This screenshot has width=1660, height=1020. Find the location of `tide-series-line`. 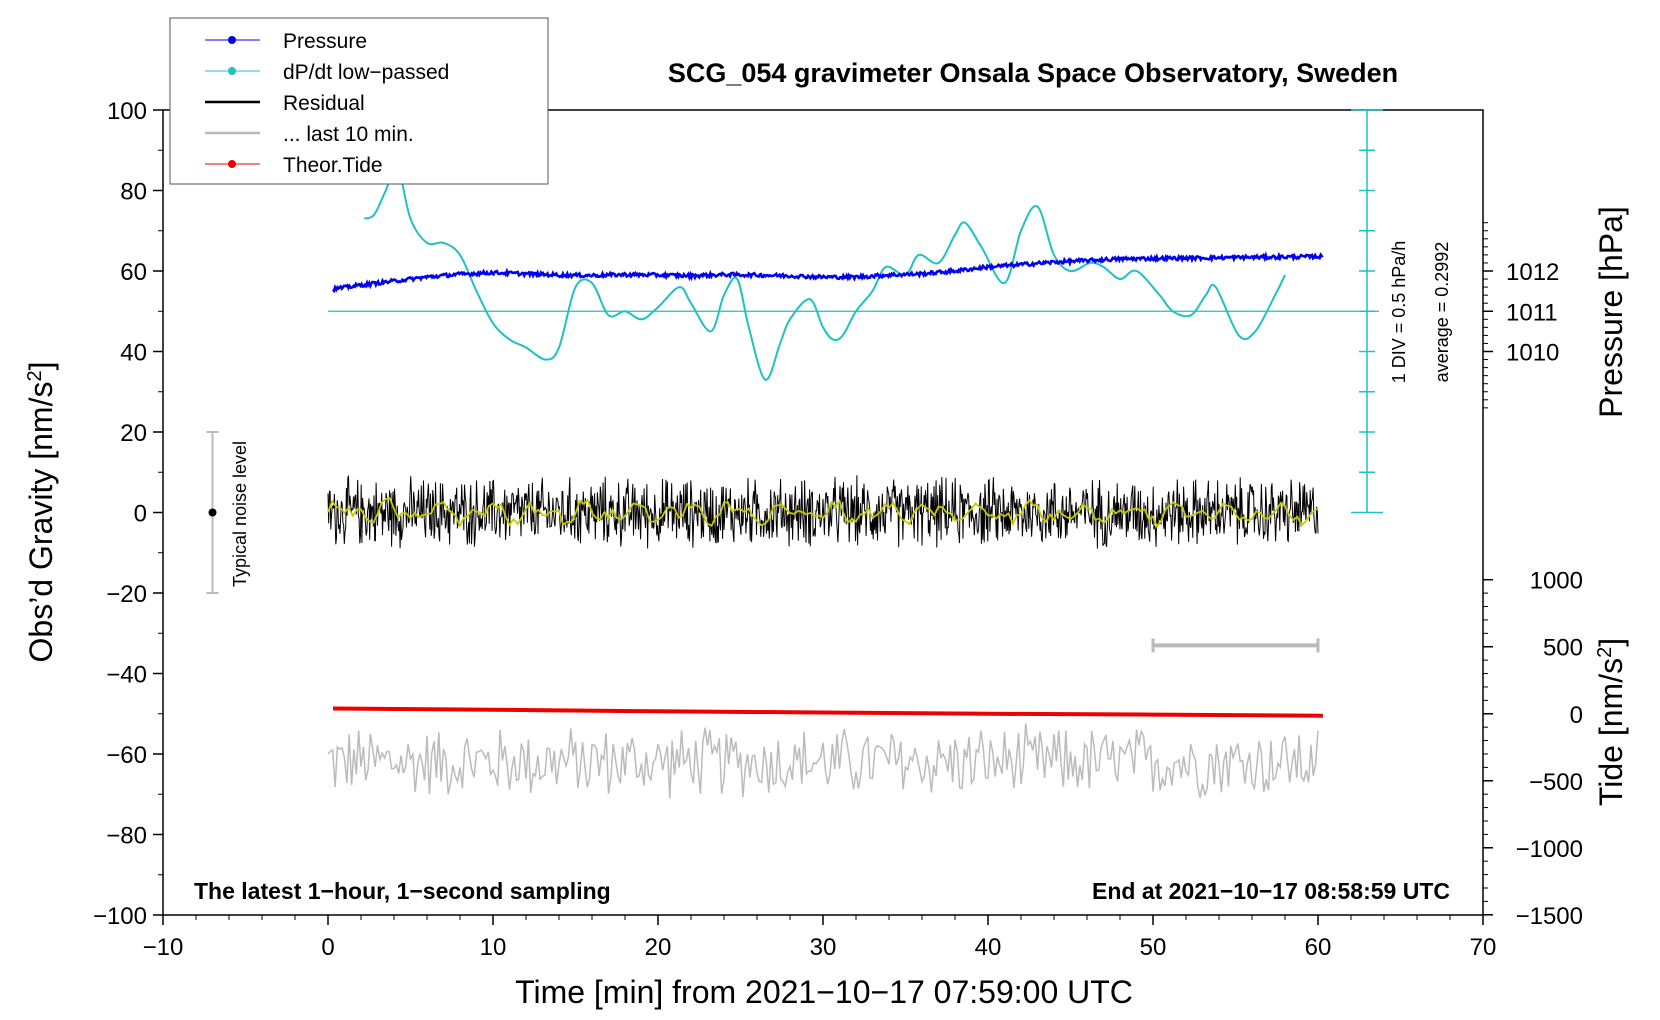

tide-series-line is located at coordinates (827, 712).